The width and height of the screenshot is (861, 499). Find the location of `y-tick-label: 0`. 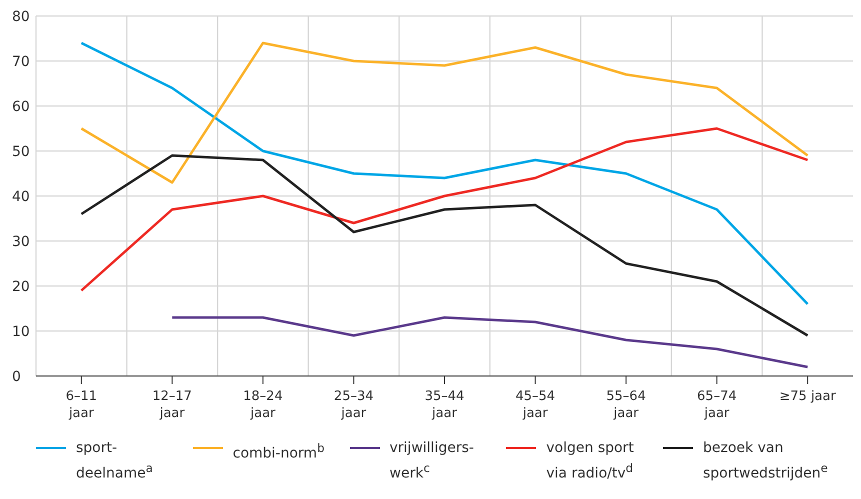

y-tick-label: 0 is located at coordinates (16, 376).